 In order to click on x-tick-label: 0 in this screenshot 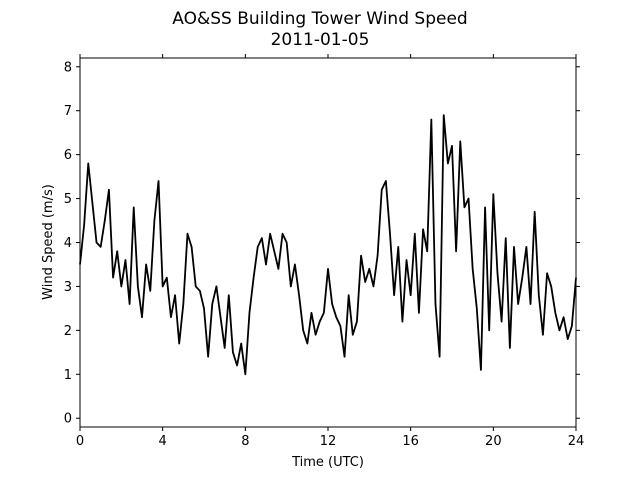, I will do `click(80, 441)`.